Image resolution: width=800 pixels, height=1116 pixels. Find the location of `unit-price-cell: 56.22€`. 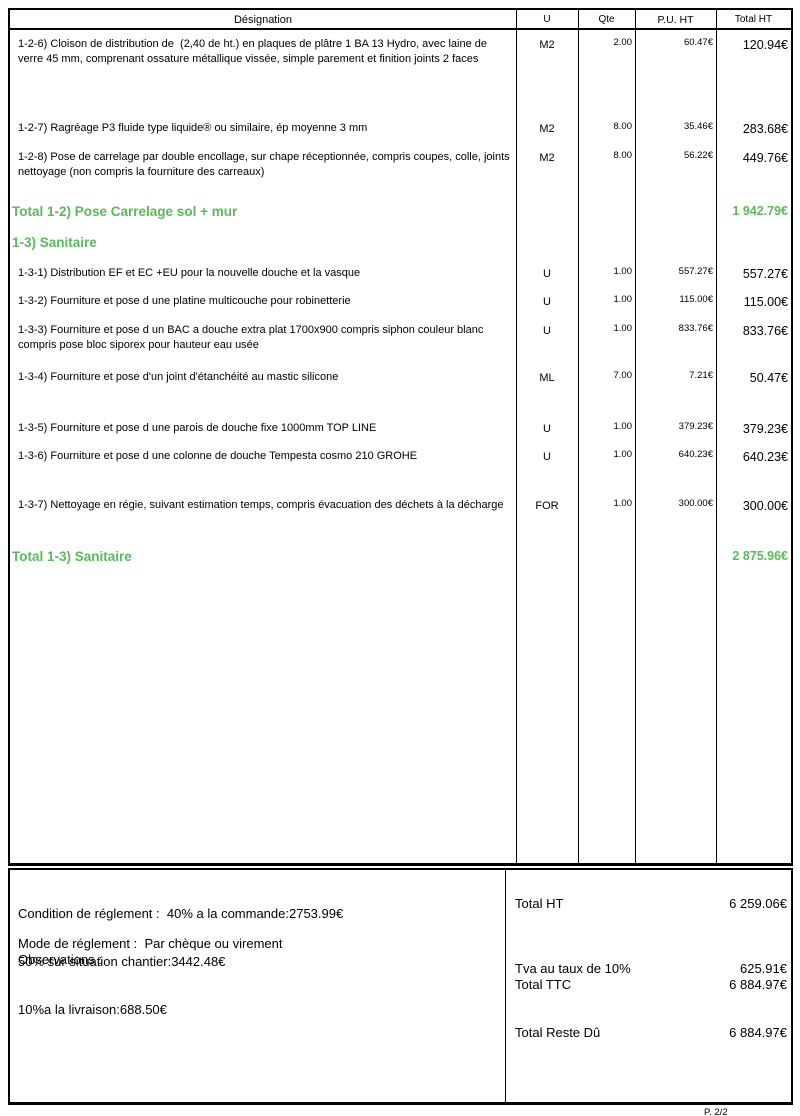

unit-price-cell: 56.22€ is located at coordinates (698, 155).